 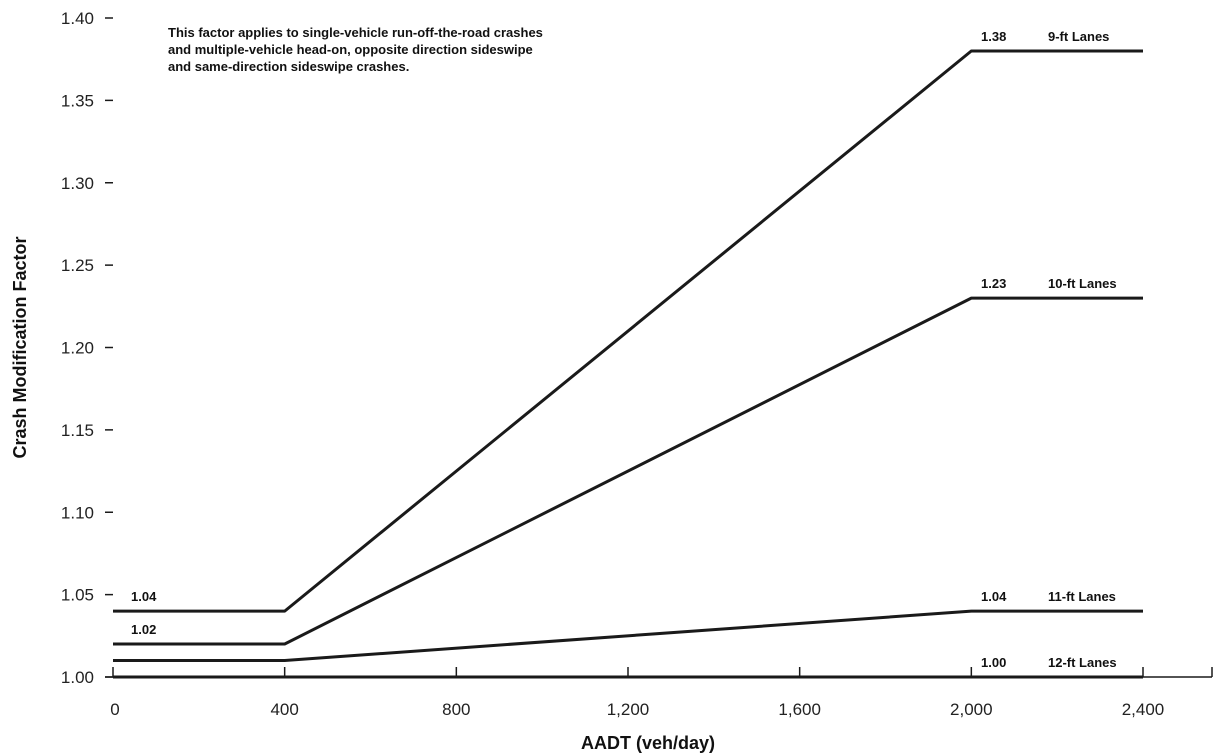 What do you see at coordinates (1082, 662) in the screenshot?
I see `series-name-label: 12-ft Lanes` at bounding box center [1082, 662].